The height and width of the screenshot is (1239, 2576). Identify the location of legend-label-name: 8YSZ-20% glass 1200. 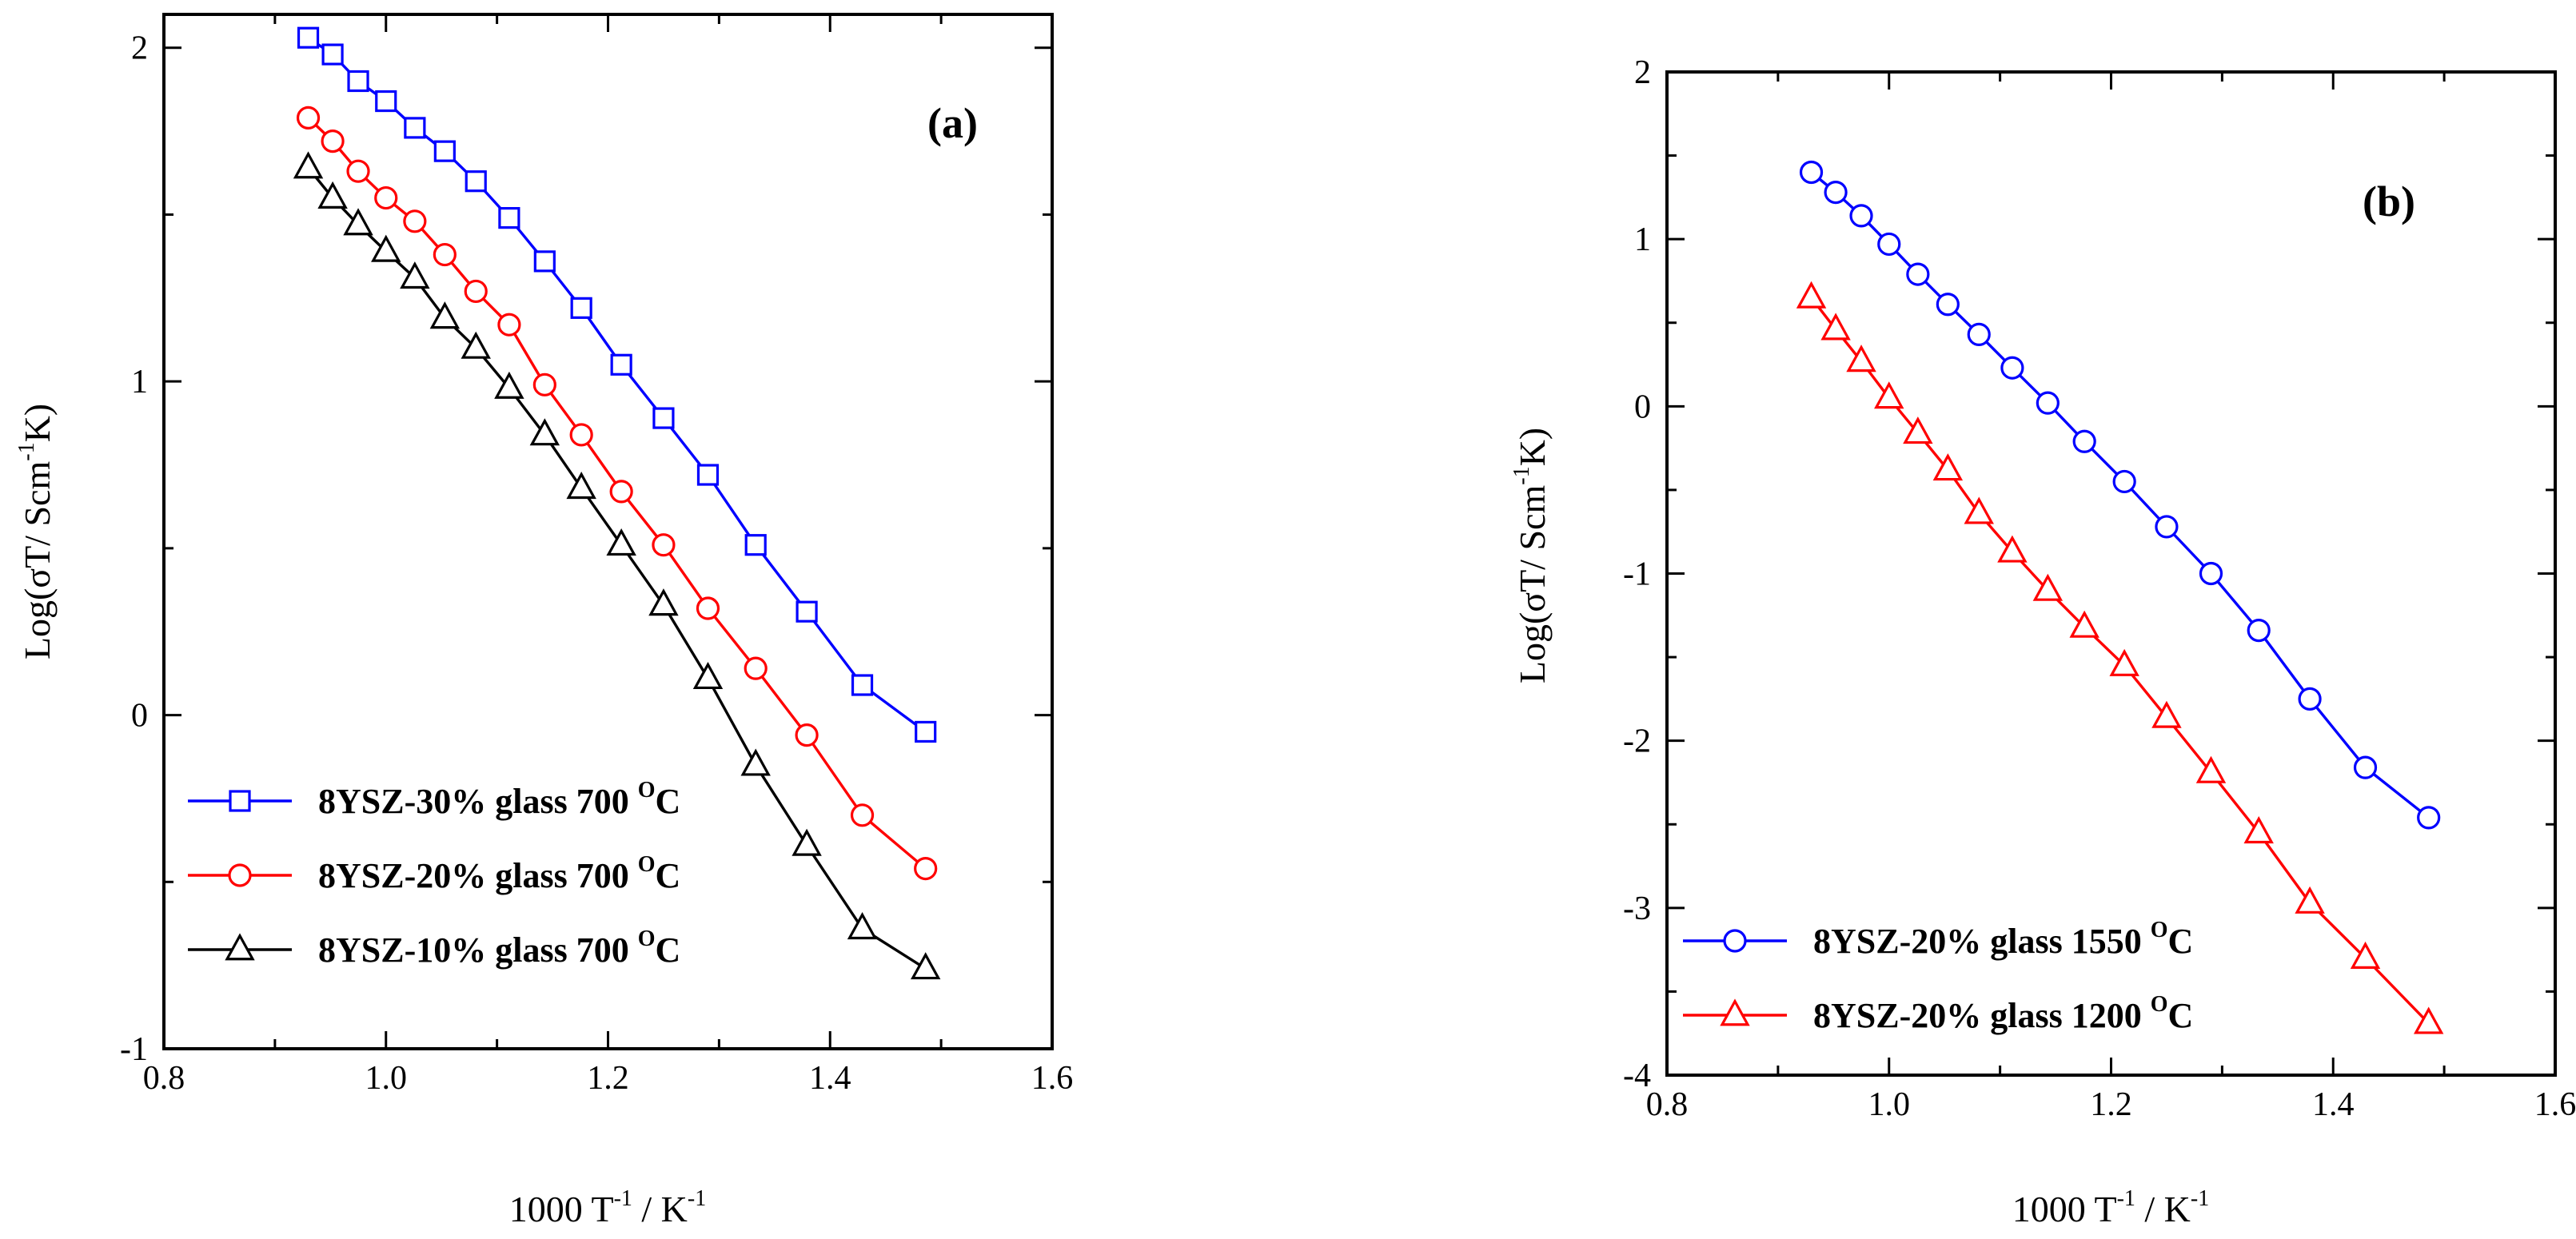
(1982, 1015).